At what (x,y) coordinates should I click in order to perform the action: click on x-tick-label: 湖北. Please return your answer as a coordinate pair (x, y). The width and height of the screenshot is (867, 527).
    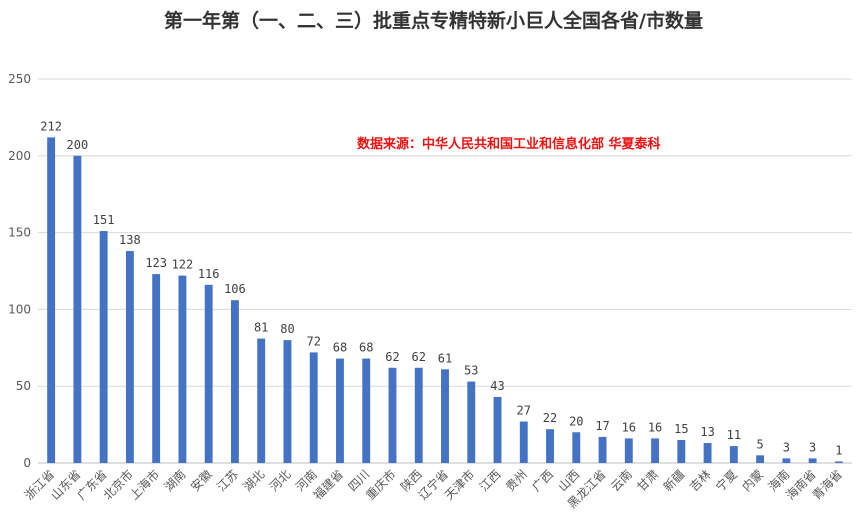
    Looking at the image, I should click on (254, 481).